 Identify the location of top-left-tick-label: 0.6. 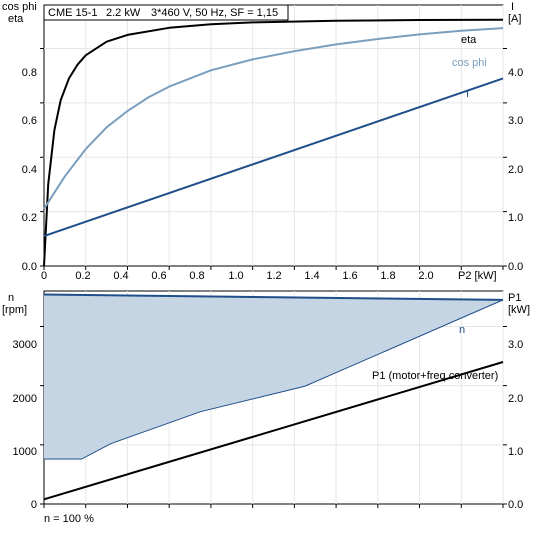
(29, 121).